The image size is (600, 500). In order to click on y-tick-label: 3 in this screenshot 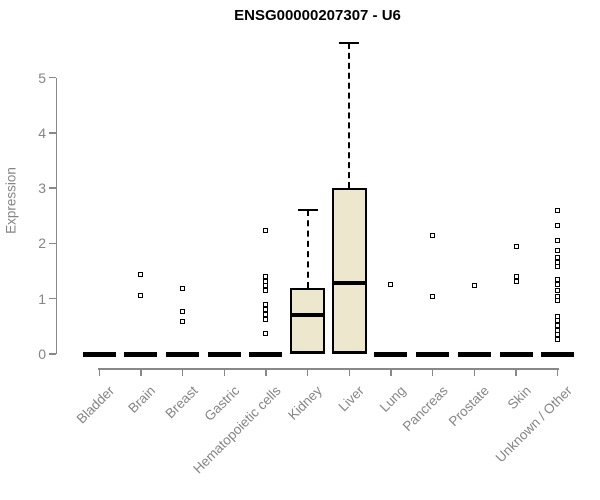, I will do `click(42, 188)`.